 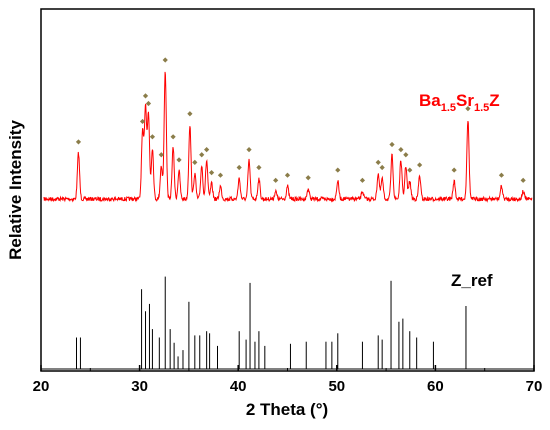 What do you see at coordinates (472, 280) in the screenshot?
I see `series-label-reference: Z_ref` at bounding box center [472, 280].